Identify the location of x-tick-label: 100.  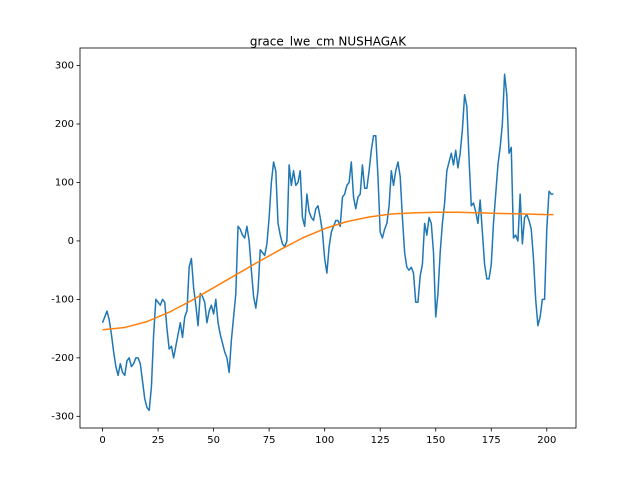
(324, 440).